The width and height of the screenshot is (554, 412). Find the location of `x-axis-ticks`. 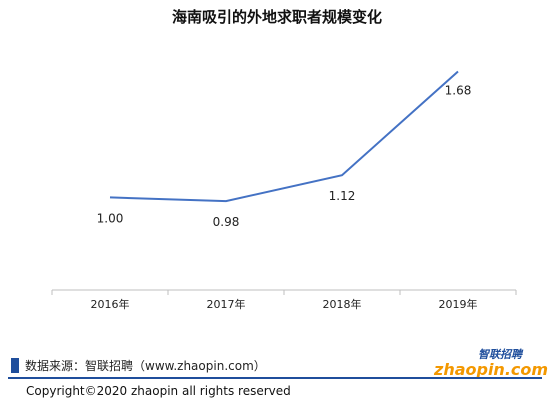

x-axis-ticks is located at coordinates (284, 292).